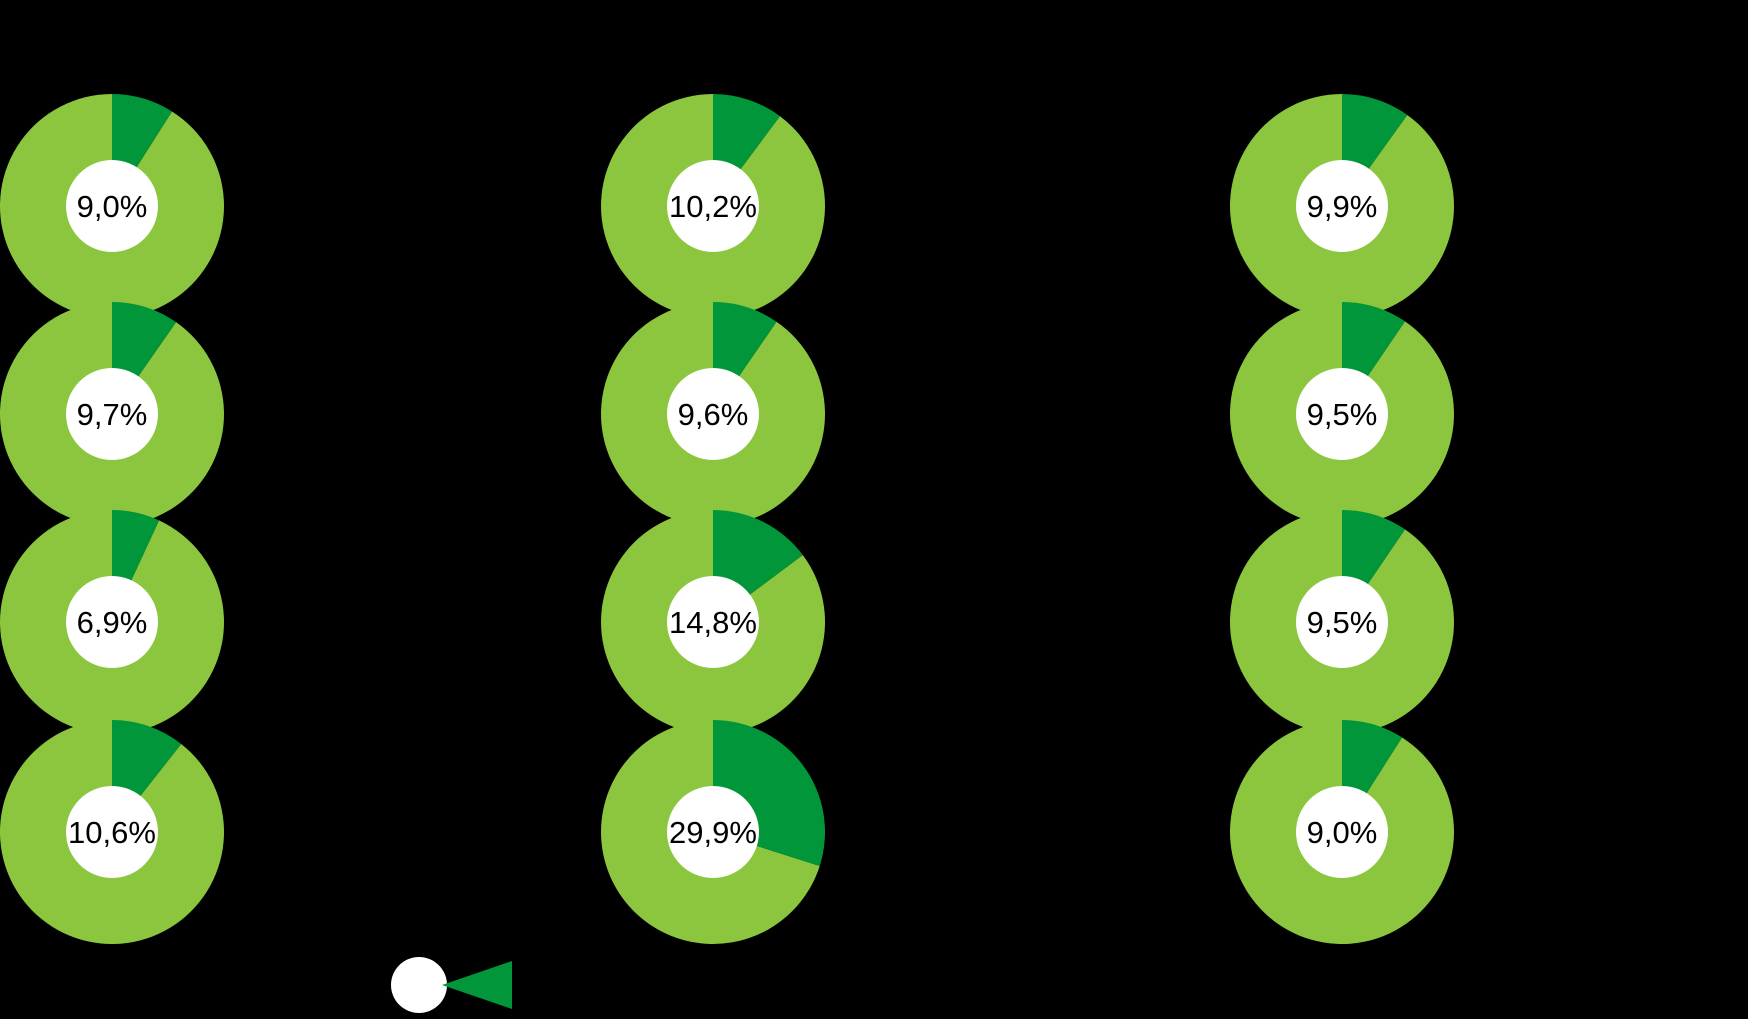 The image size is (1748, 1019). I want to click on pie-1-category-label: Ludność ogółem, so click(333, 206).